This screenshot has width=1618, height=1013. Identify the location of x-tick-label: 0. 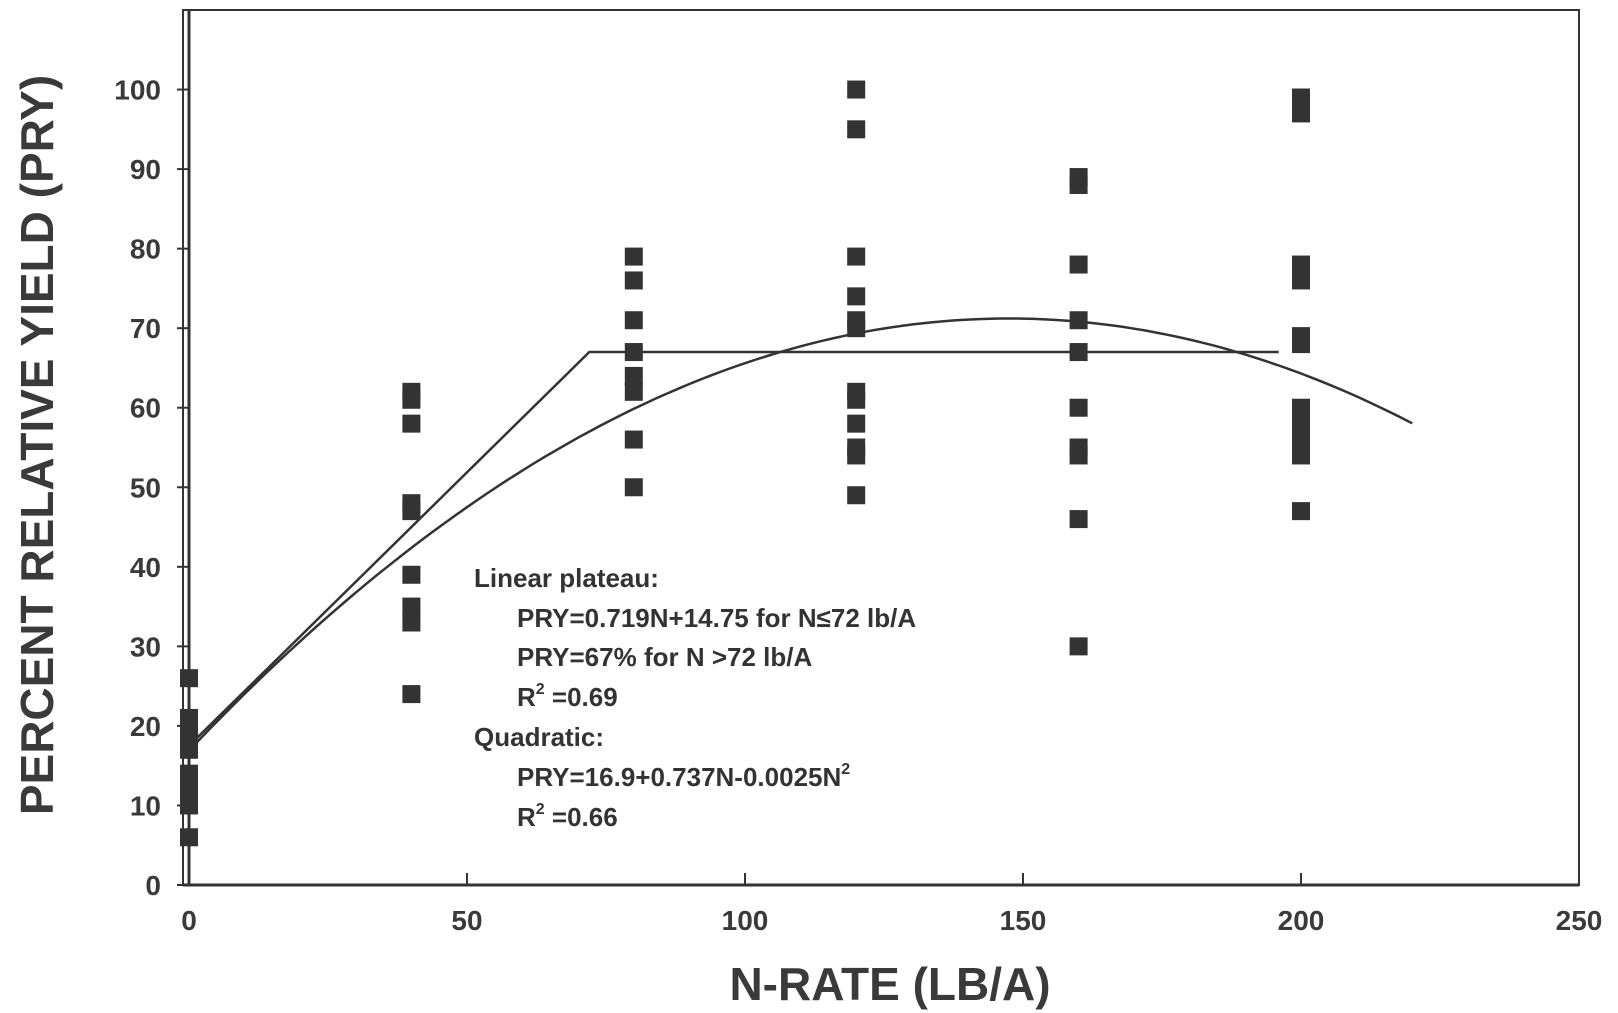
(189, 920).